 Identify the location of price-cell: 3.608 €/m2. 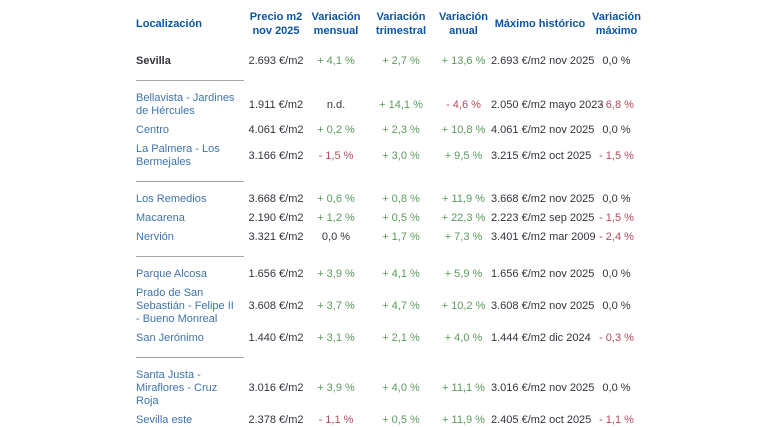
(276, 306).